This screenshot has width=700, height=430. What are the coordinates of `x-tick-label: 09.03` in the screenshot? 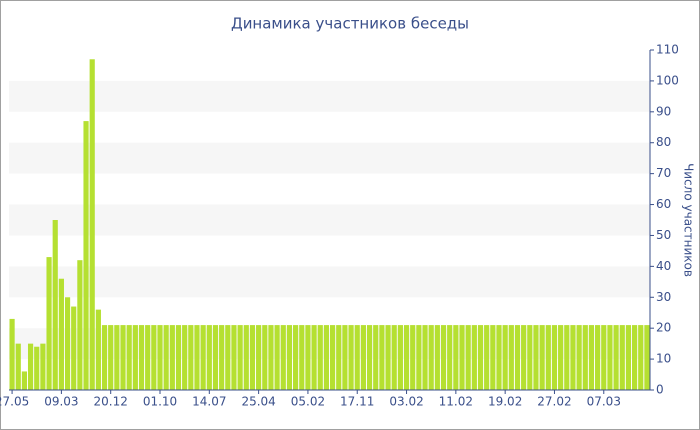 It's located at (61, 402).